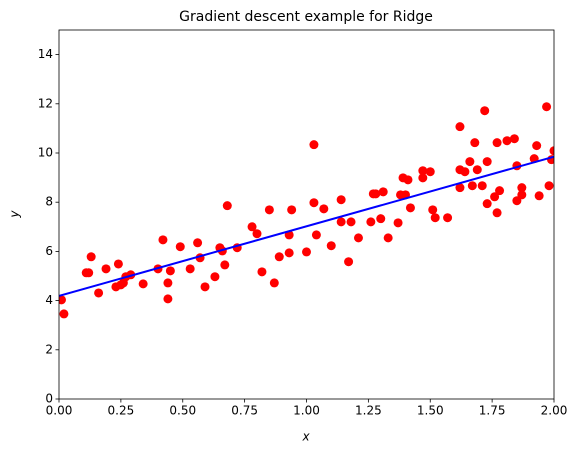 The image size is (579, 453). What do you see at coordinates (121, 411) in the screenshot?
I see `x-tick-label: 0.25` at bounding box center [121, 411].